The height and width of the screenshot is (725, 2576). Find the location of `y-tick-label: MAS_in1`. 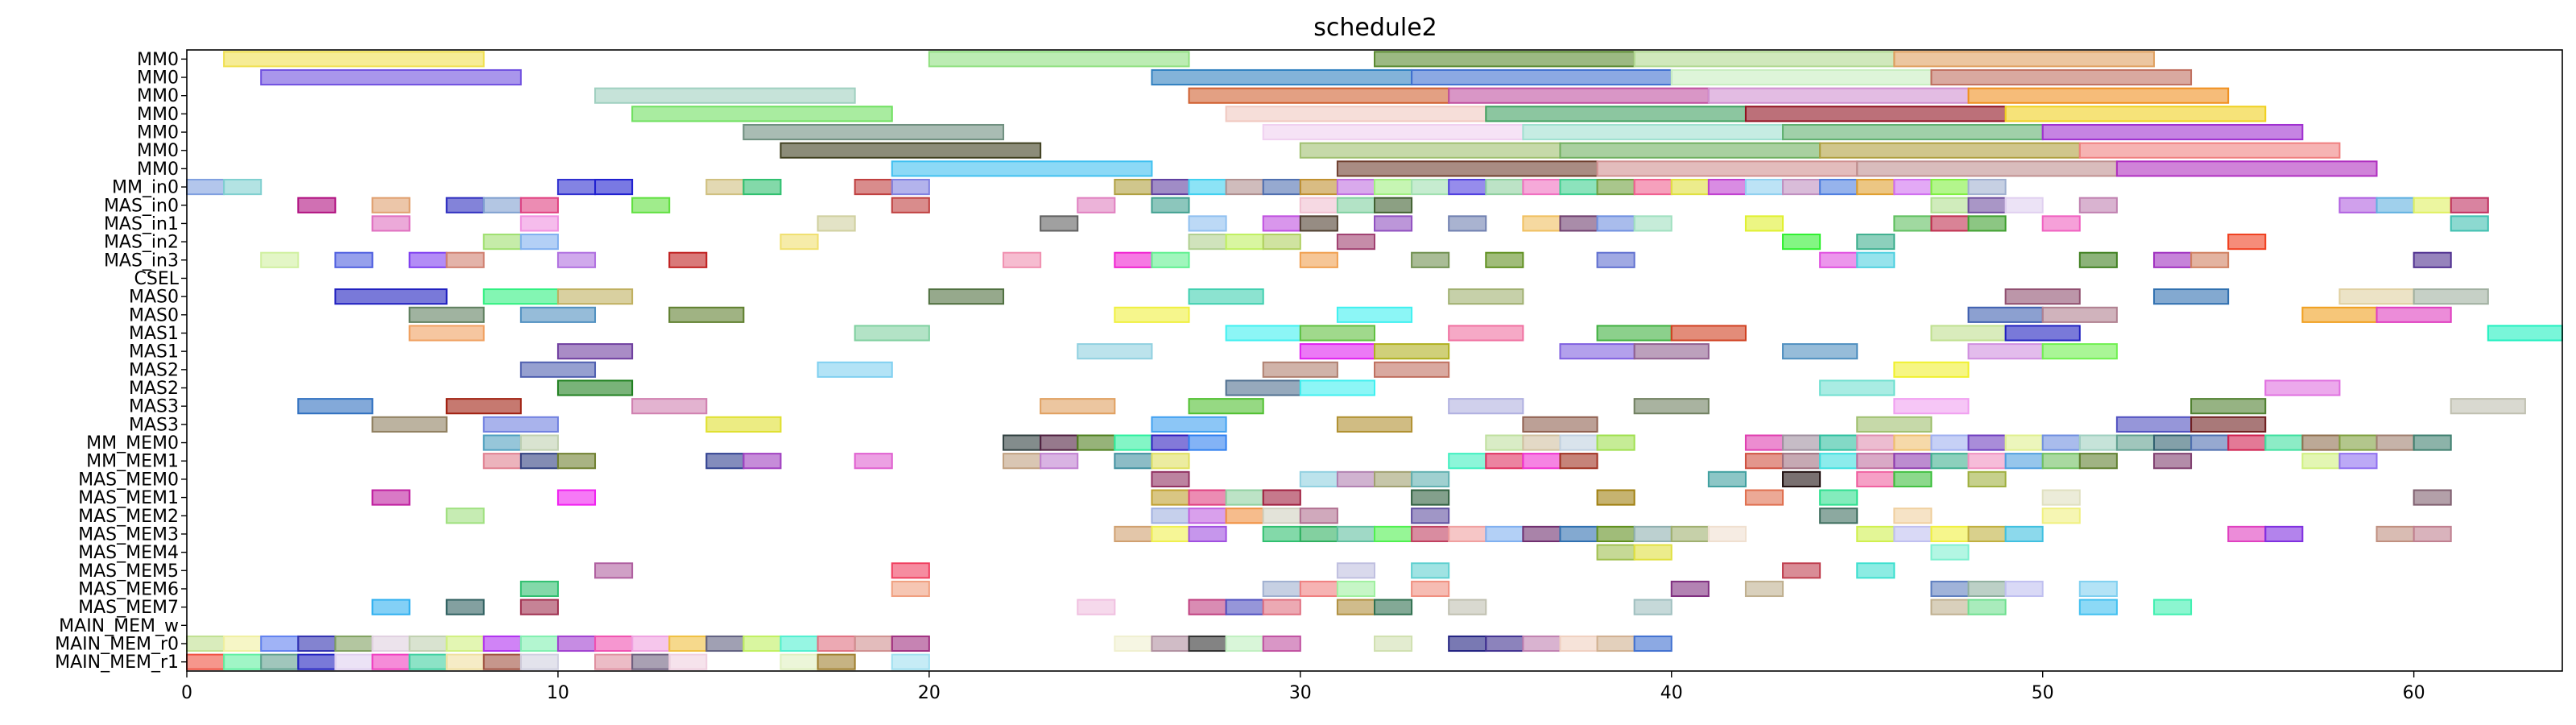

y-tick-label: MAS_in1 is located at coordinates (141, 224).